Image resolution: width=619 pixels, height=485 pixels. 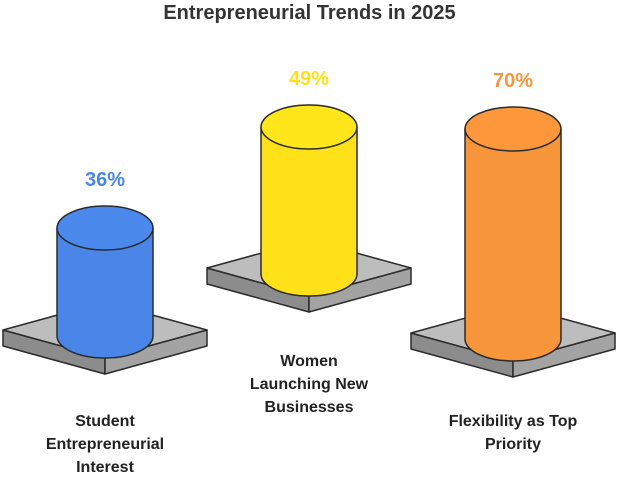 What do you see at coordinates (309, 79) in the screenshot?
I see `value-label-2: 49%` at bounding box center [309, 79].